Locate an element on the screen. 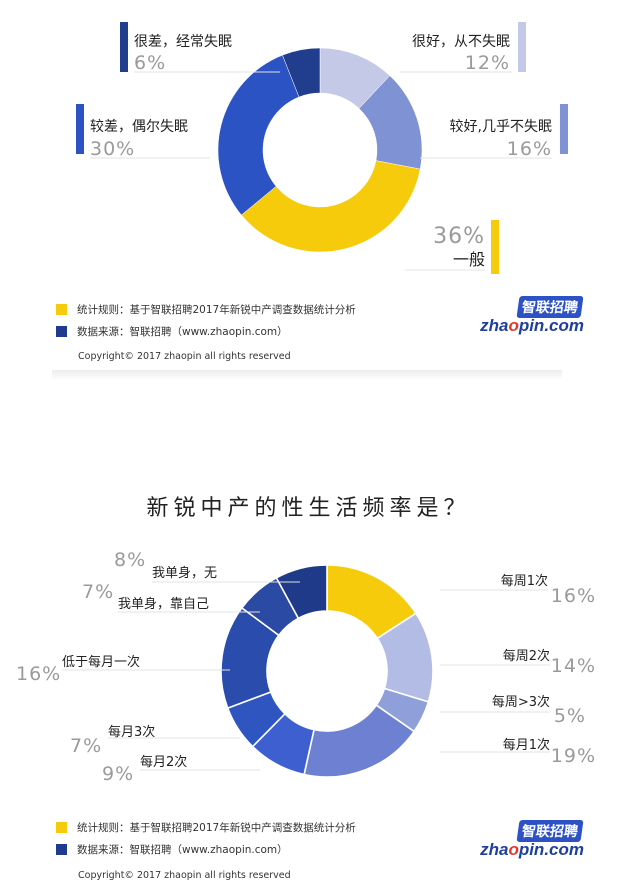 This screenshot has width=617, height=894. logo-en-dot-2: o is located at coordinates (513, 849).